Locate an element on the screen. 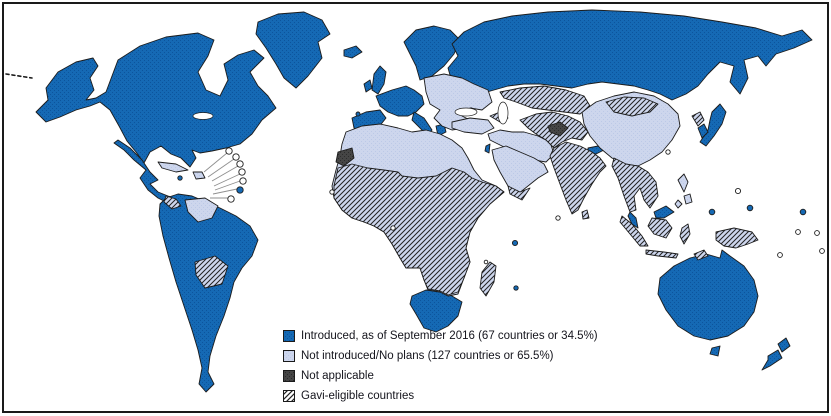  region-nicaragua-costa-rica is located at coordinates (172, 202).